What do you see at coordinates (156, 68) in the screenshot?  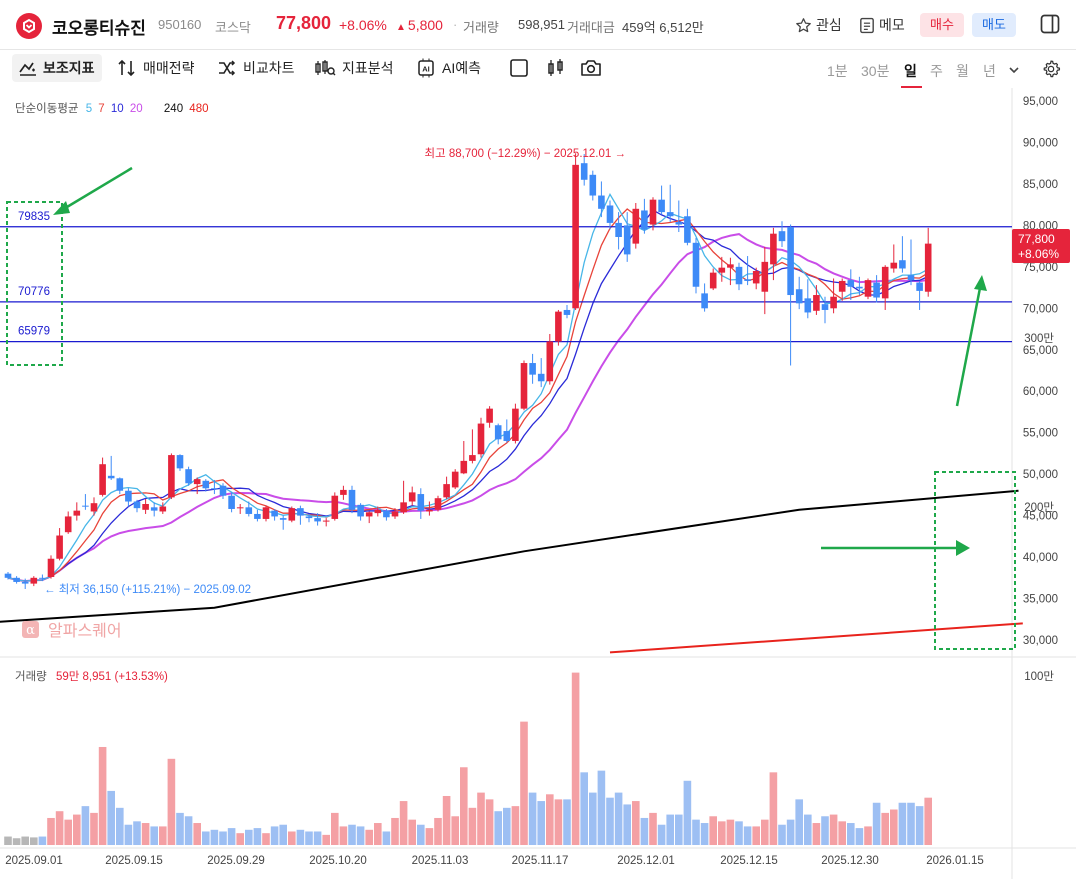 I see `trading-strategy-button: 매매전략` at bounding box center [156, 68].